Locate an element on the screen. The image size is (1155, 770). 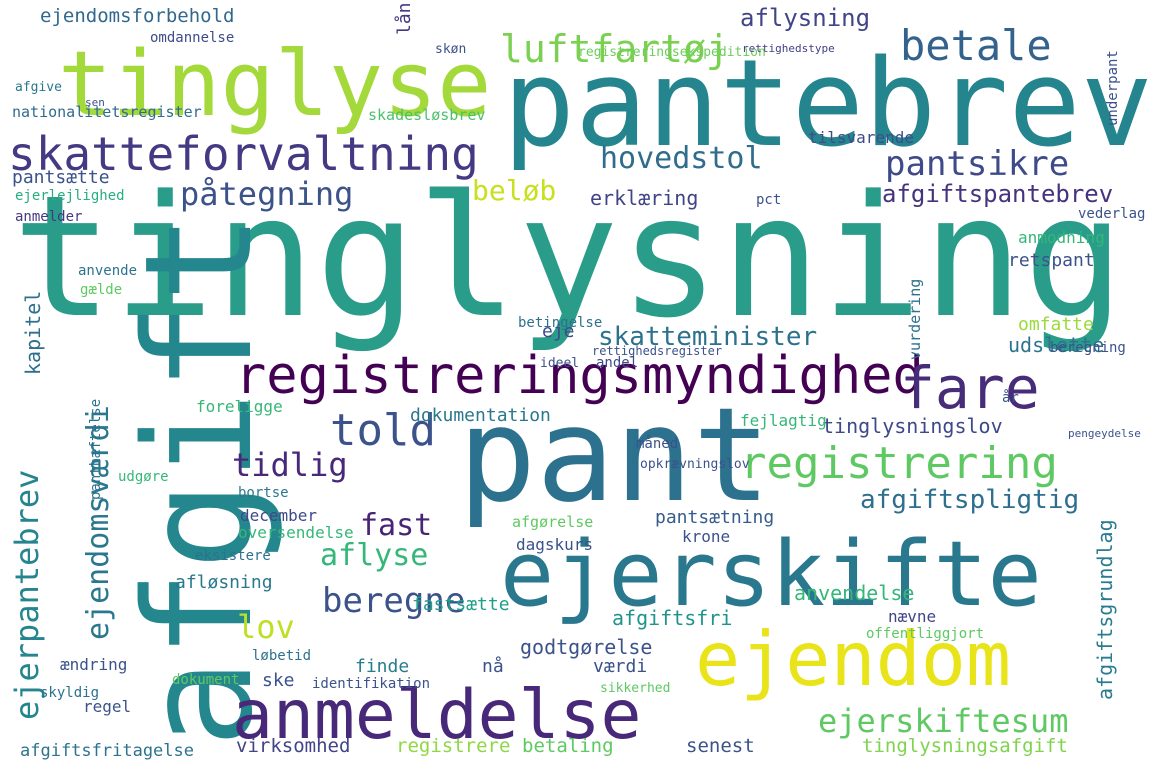
word-påtegning: påtegning is located at coordinates (266, 194).